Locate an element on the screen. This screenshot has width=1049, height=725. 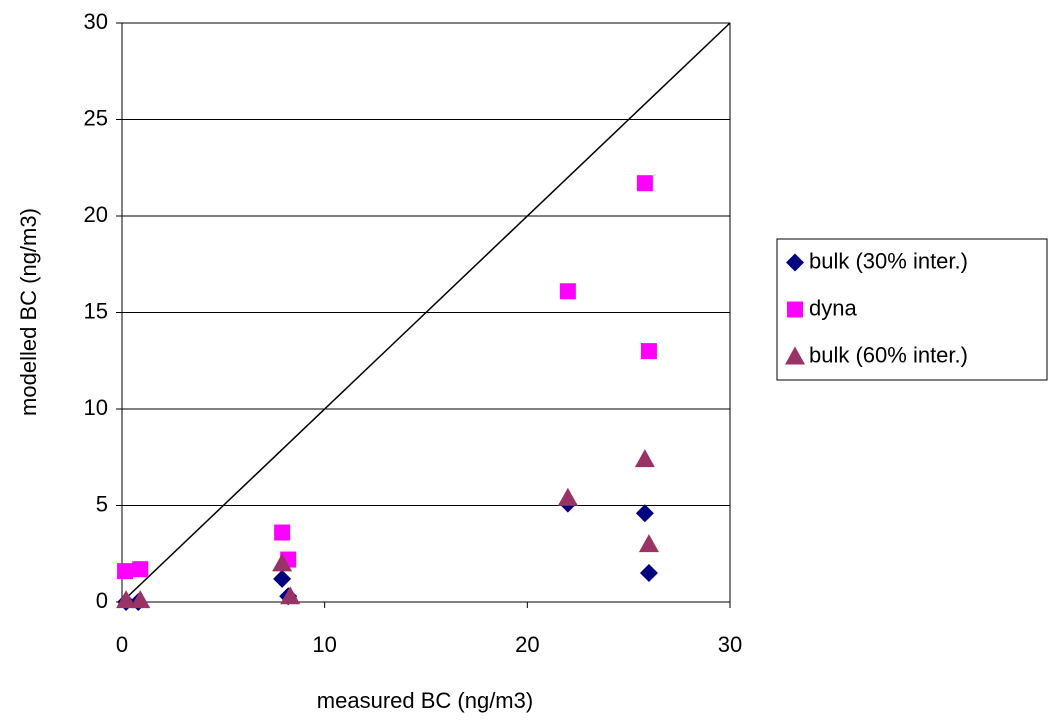
legend-label: bulk (60% inter.) is located at coordinates (888, 354).